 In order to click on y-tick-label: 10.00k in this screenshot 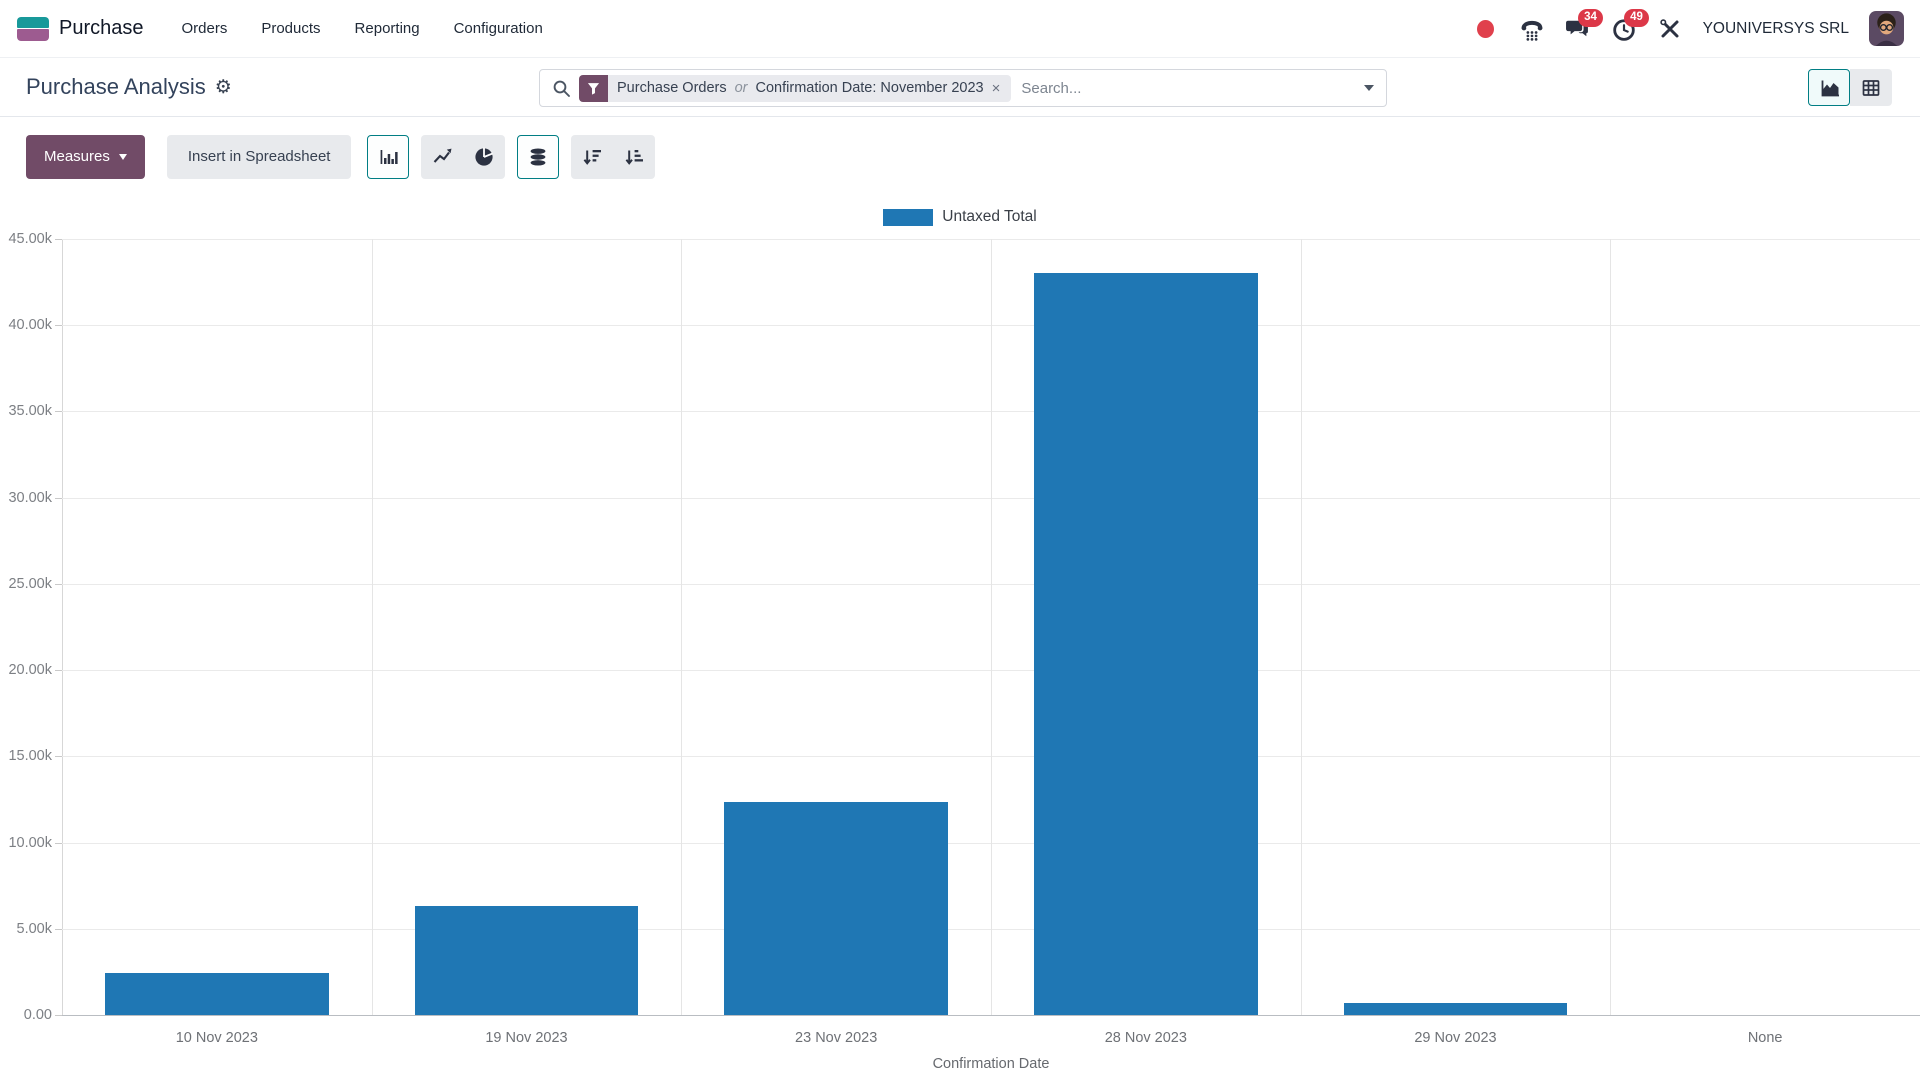, I will do `click(30, 842)`.